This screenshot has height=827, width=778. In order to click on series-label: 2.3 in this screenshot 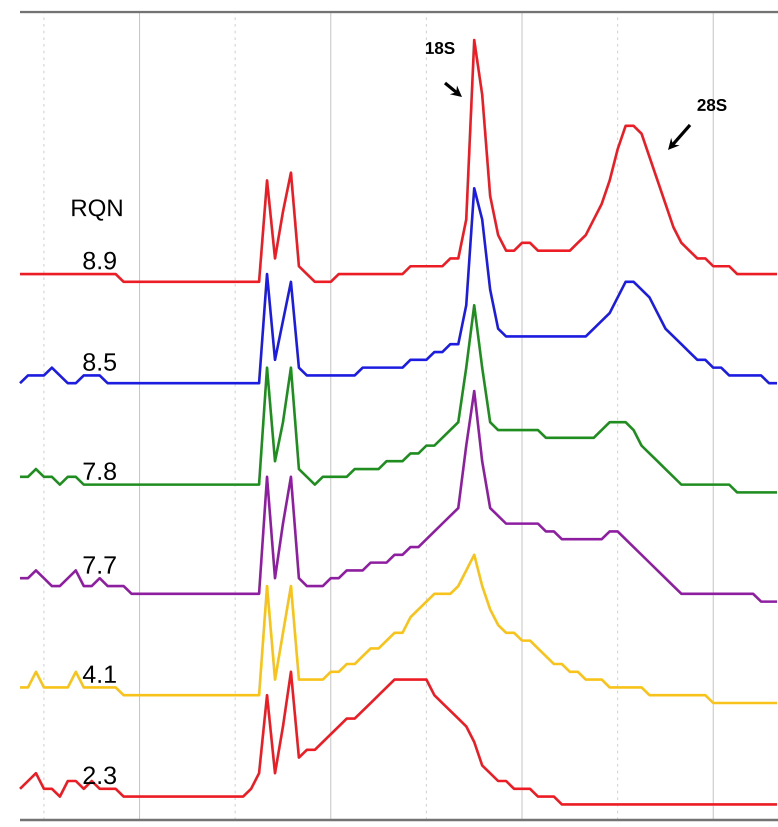, I will do `click(100, 775)`.